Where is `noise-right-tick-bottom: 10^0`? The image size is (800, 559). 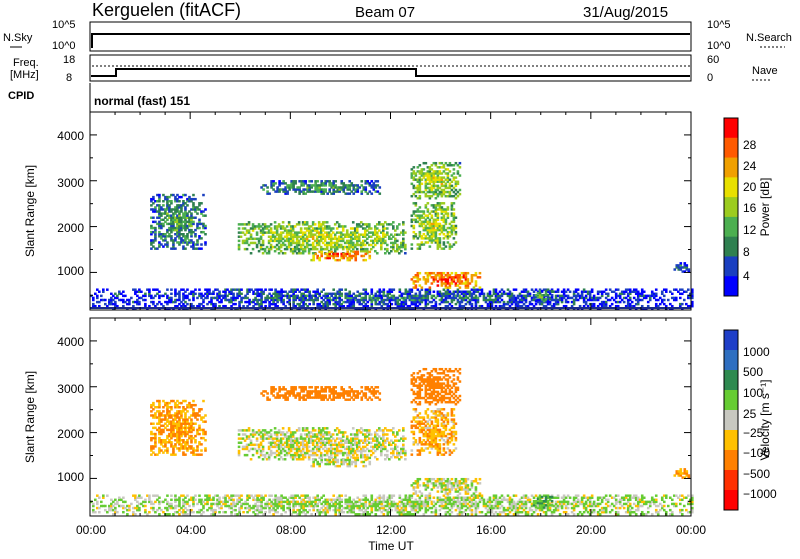
noise-right-tick-bottom: 10^0 is located at coordinates (719, 46).